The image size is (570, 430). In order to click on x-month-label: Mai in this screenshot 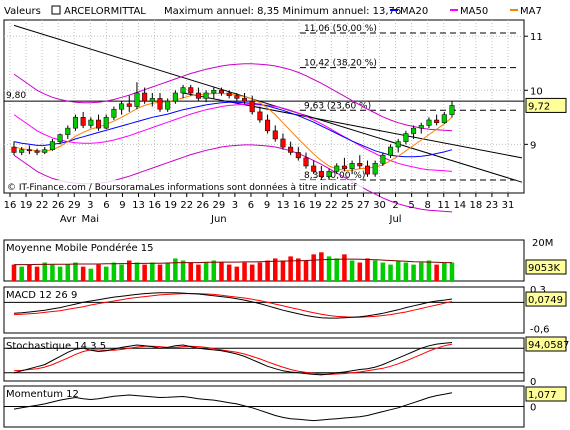, I will do `click(91, 219)`.